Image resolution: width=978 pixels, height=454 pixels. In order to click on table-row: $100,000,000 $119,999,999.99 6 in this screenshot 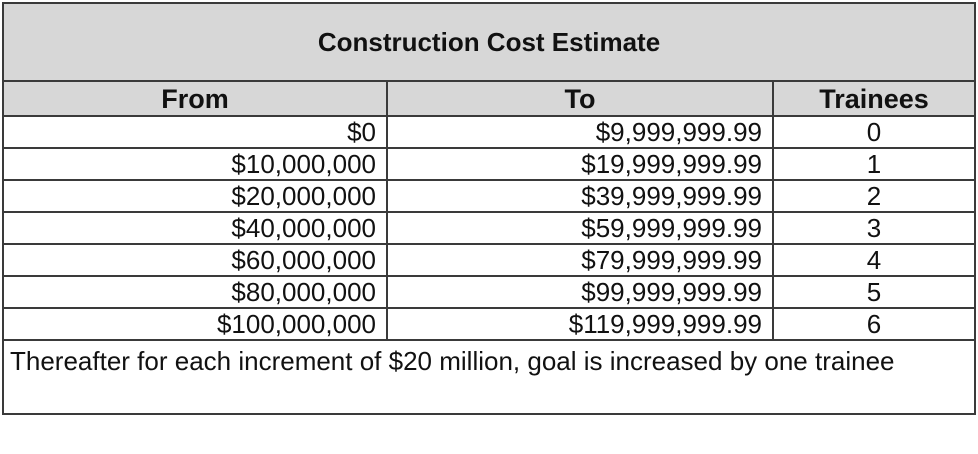, I will do `click(489, 324)`.